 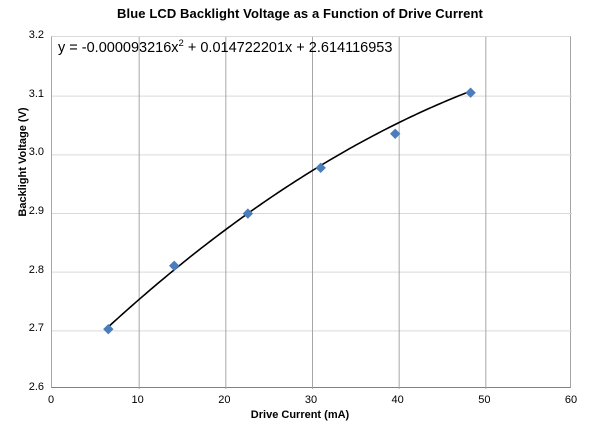 What do you see at coordinates (571, 400) in the screenshot?
I see `x-axis-tick-label: 60` at bounding box center [571, 400].